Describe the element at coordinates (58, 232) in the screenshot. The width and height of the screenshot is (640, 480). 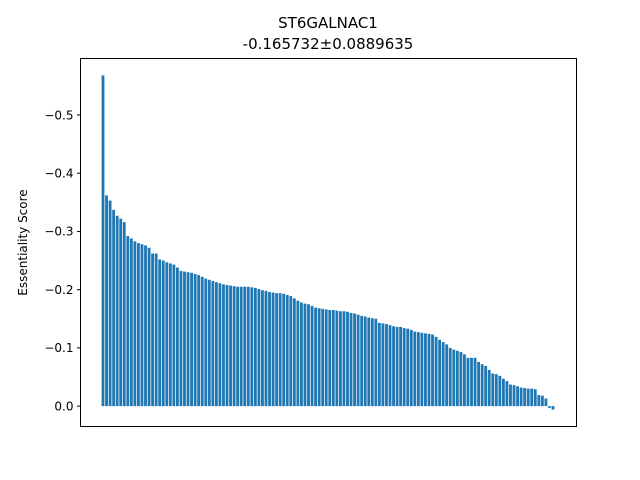
I see `y-tick-label: −0.3` at that location.